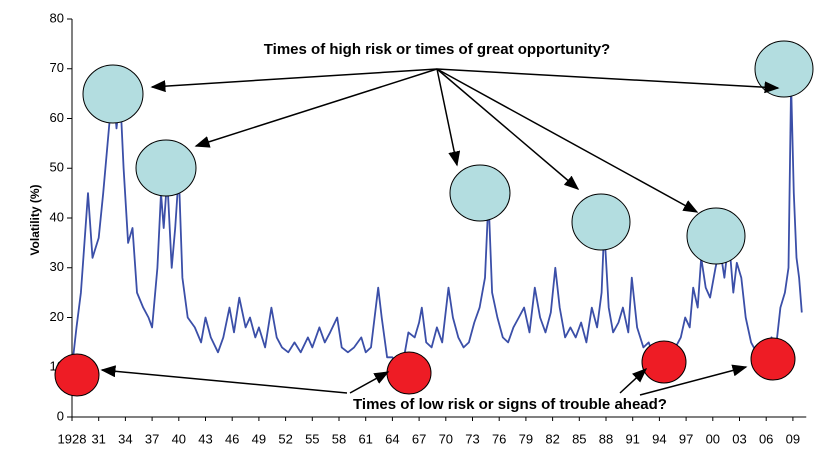  What do you see at coordinates (392, 438) in the screenshot?
I see `x-tick-label: 64` at bounding box center [392, 438].